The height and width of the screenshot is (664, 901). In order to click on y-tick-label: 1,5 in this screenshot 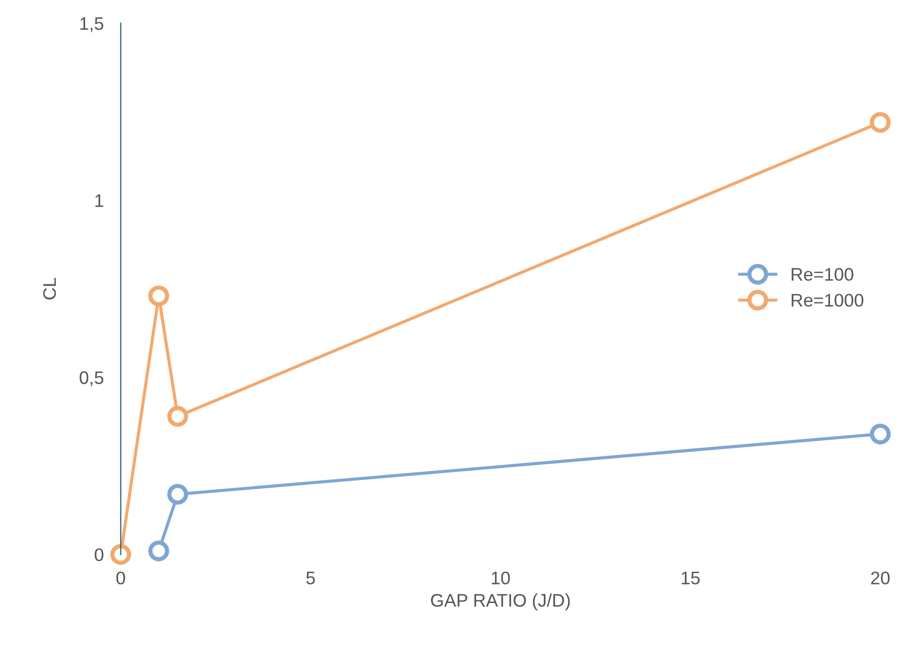, I will do `click(92, 24)`.